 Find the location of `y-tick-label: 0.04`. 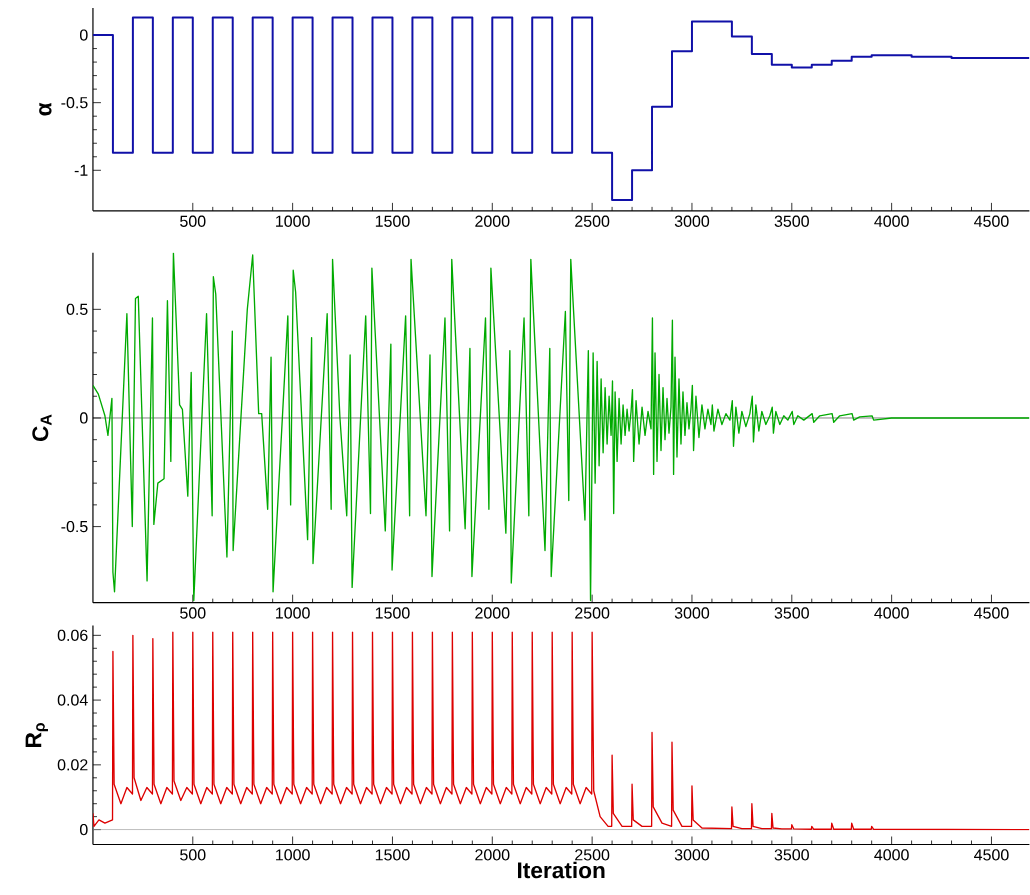

y-tick-label: 0.04 is located at coordinates (72, 700).